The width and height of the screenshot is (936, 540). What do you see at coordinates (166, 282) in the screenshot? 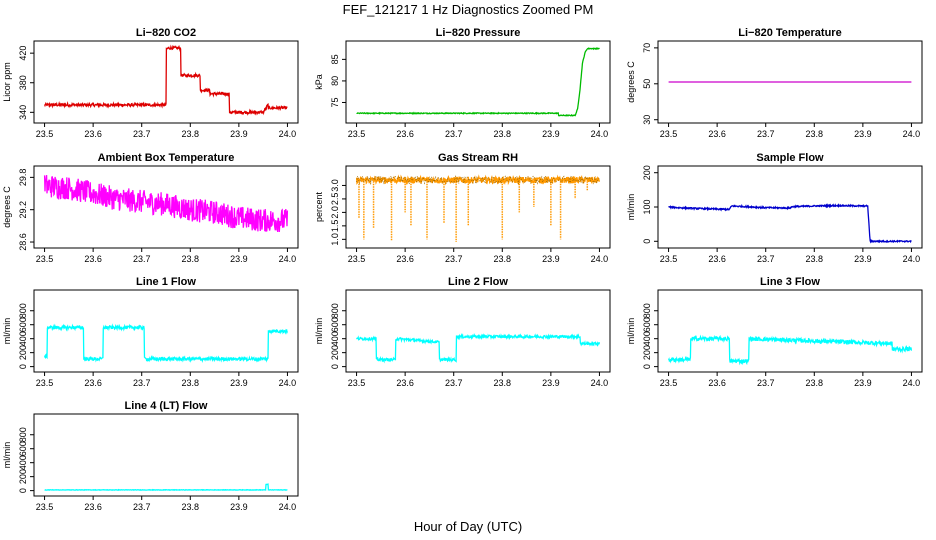
I see `panel-title: Line 1 Flow` at bounding box center [166, 282].